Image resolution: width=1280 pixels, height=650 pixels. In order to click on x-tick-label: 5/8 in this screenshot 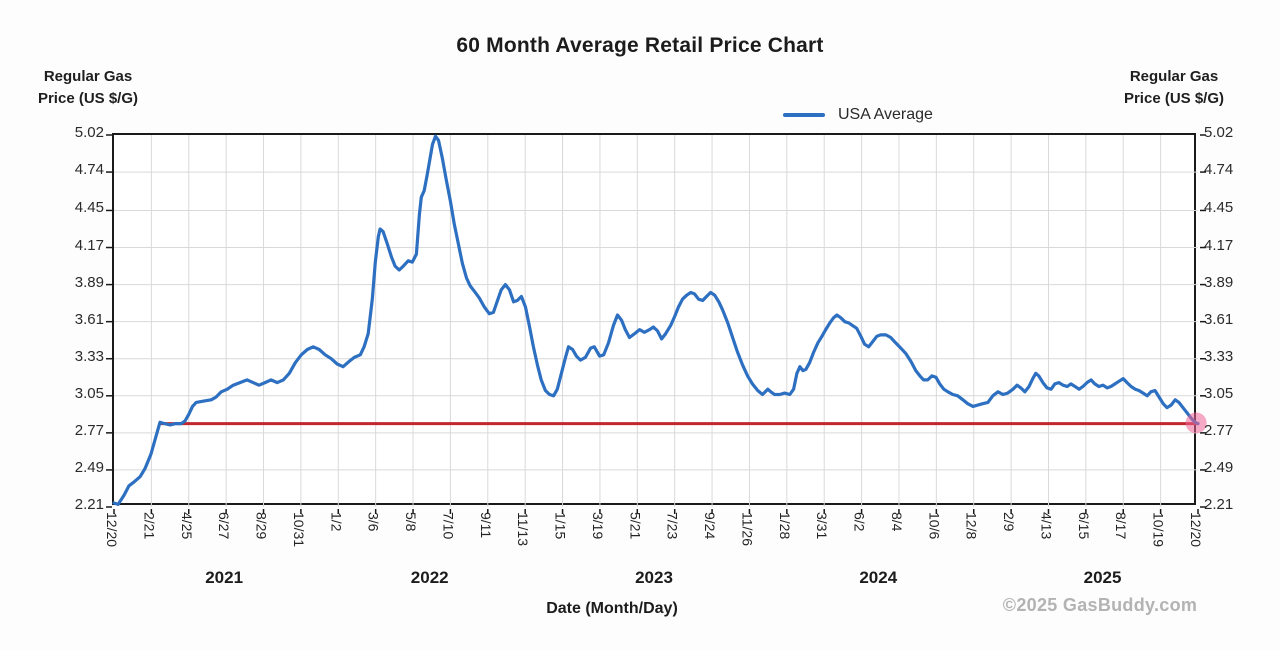, I will do `click(411, 522)`.